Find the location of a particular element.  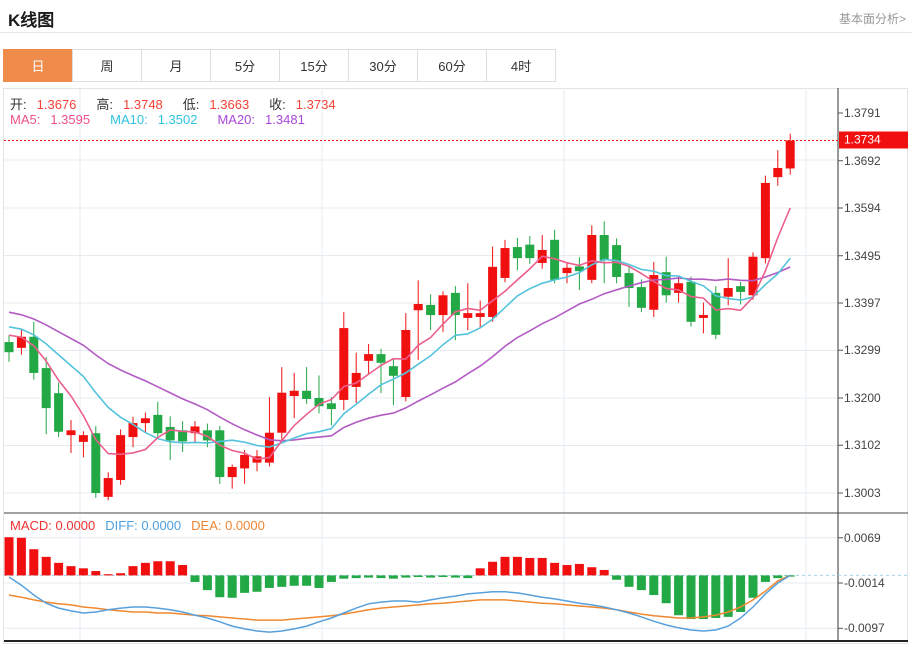

ohlc-item-1: 高: 1.3748 is located at coordinates (129, 104).